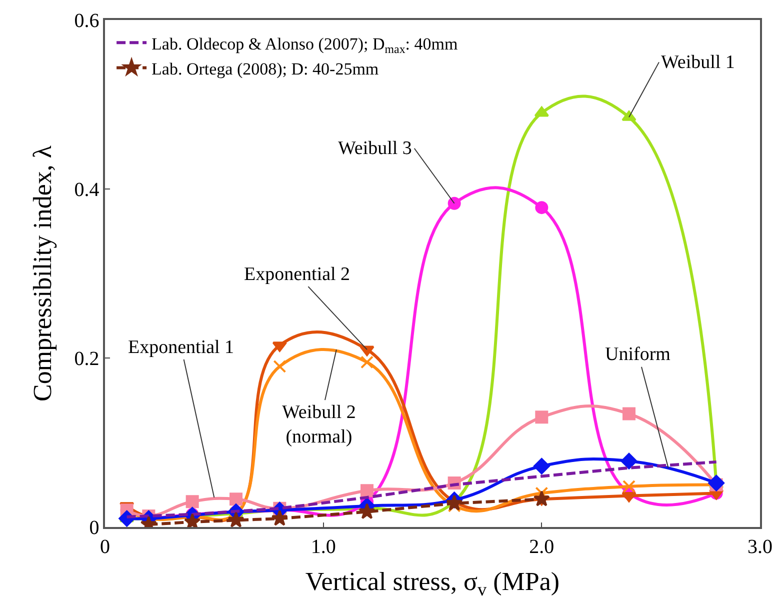  Describe the element at coordinates (87, 190) in the screenshot. I see `y-tick-label: 0.4` at that location.